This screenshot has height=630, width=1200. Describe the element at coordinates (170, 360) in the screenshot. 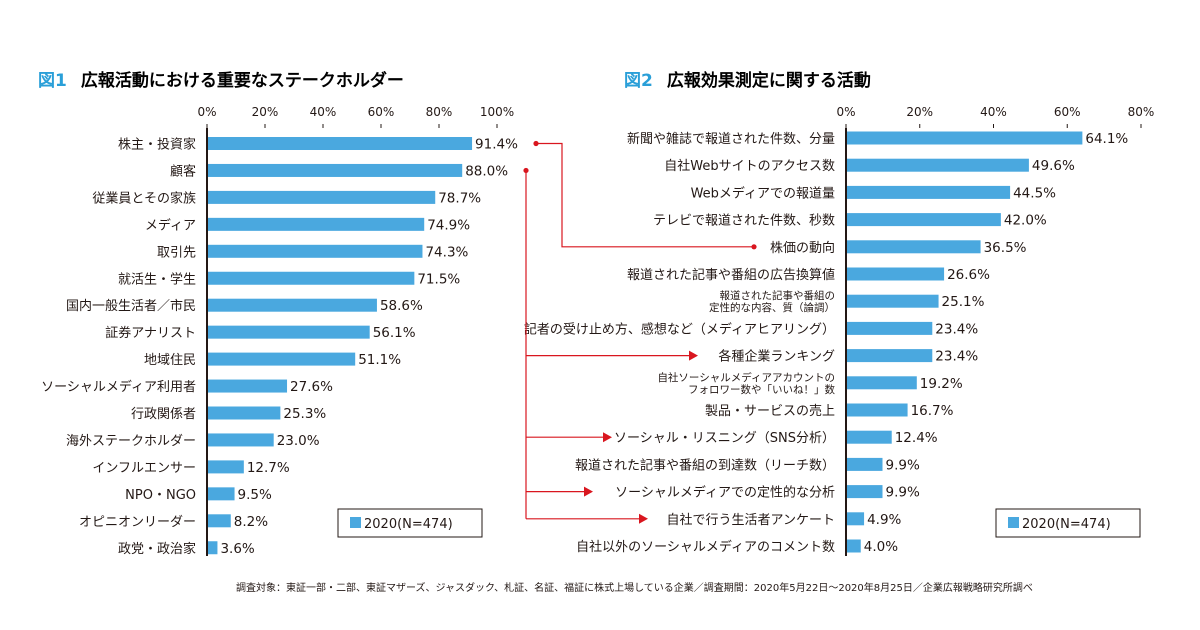

I see `category-label: 地域住民` at that location.